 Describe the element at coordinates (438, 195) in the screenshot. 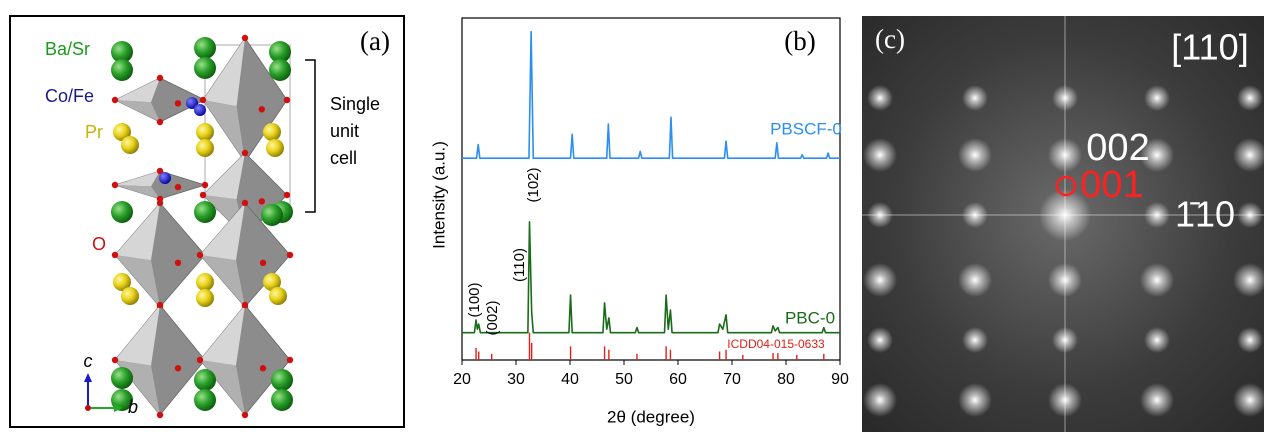

I see `y-axis-title: Intensity (a.u.)` at that location.